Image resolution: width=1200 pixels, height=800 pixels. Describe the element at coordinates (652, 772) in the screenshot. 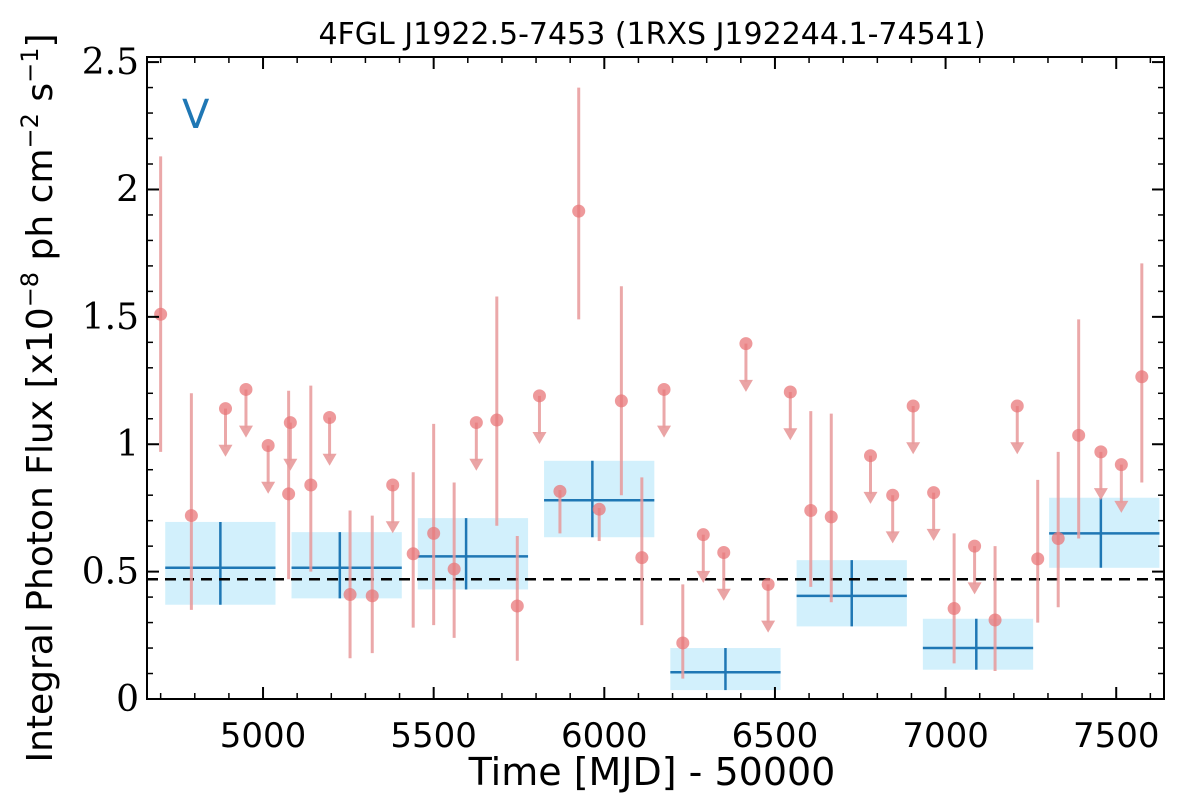

I see `x-axis-label: Time [MJD] - 50000` at that location.